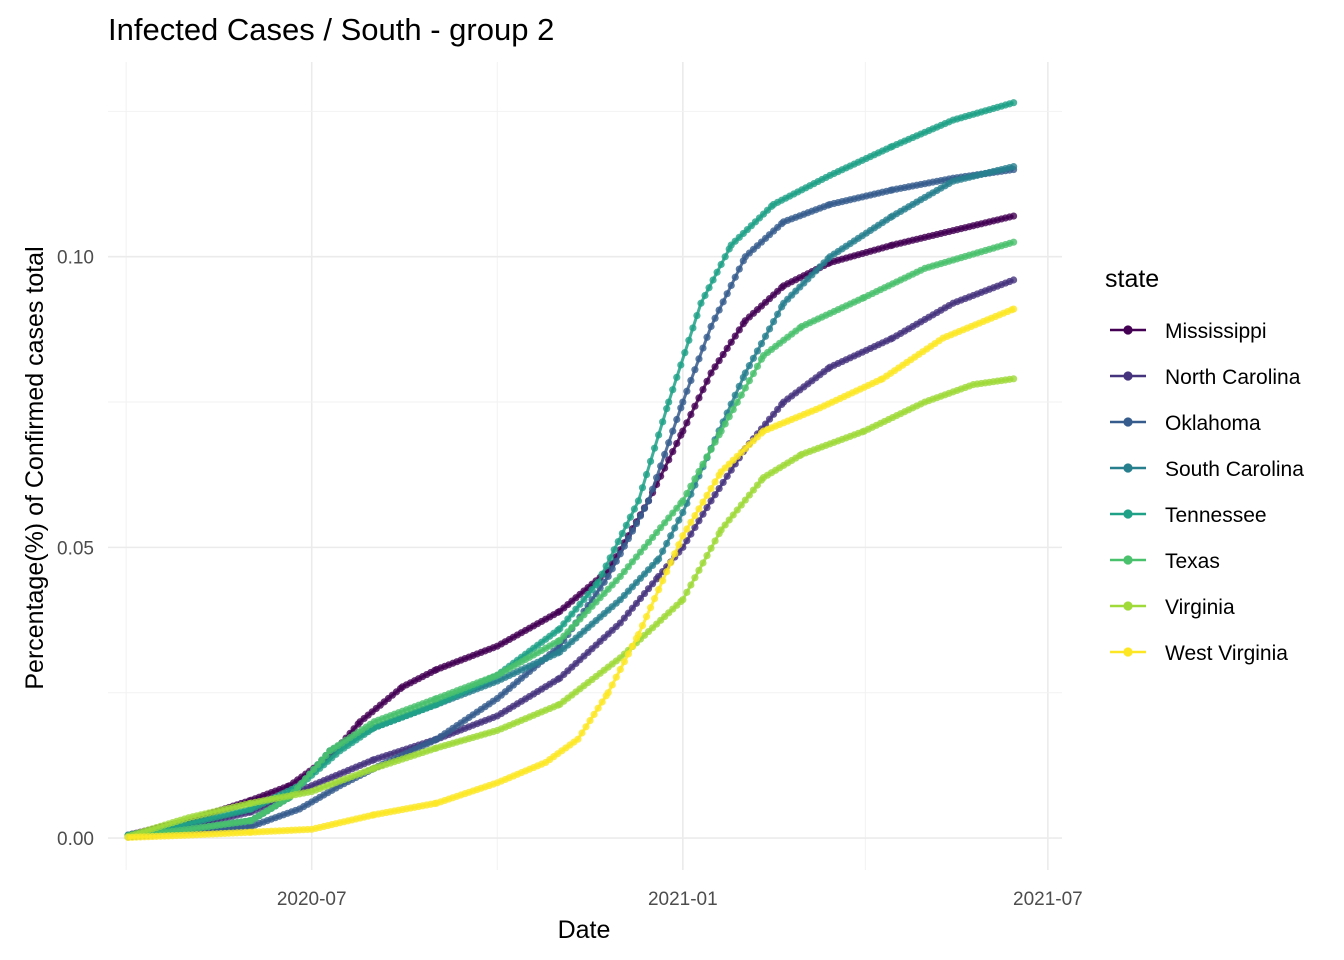 This screenshot has width=1344, height=960. What do you see at coordinates (1188, 515) in the screenshot?
I see `legend-item: Tennessee` at bounding box center [1188, 515].